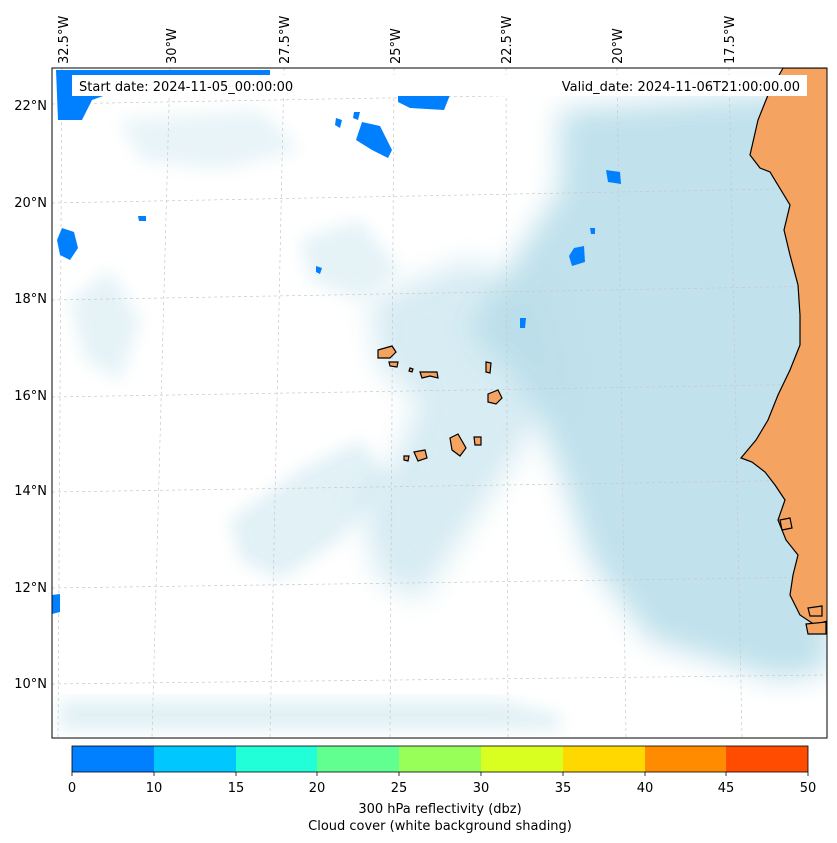 This screenshot has width=837, height=843. Describe the element at coordinates (563, 788) in the screenshot. I see `colorbar-tick-label: 35` at that location.